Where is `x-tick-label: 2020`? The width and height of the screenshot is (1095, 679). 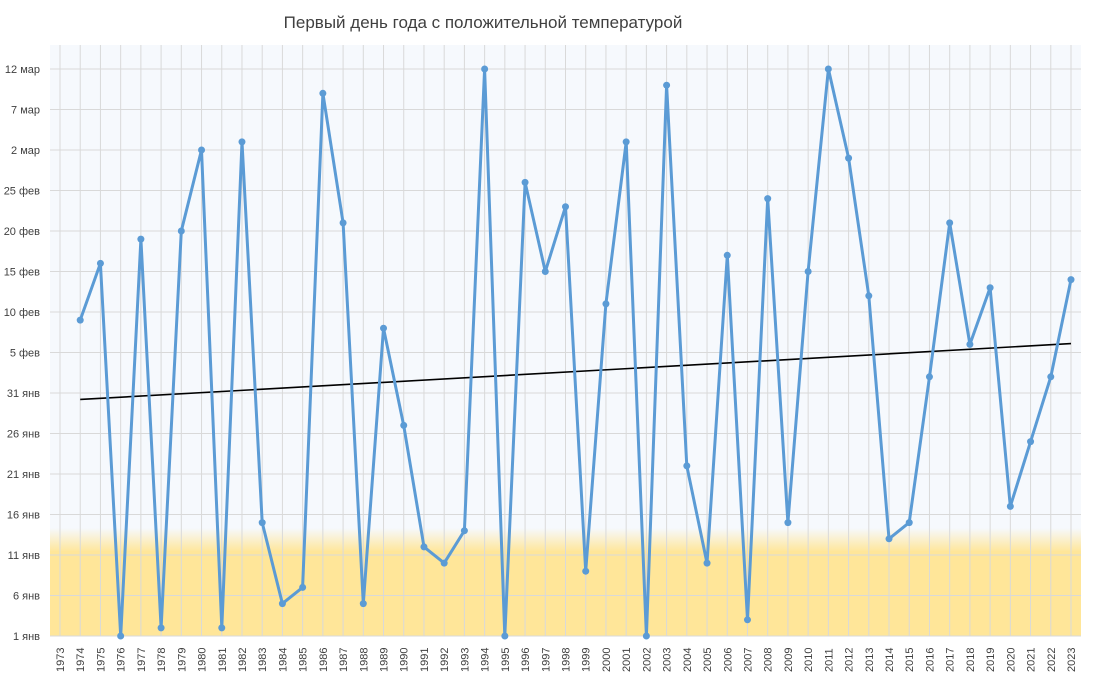 x-tick-label: 2020 is located at coordinates (1011, 660).